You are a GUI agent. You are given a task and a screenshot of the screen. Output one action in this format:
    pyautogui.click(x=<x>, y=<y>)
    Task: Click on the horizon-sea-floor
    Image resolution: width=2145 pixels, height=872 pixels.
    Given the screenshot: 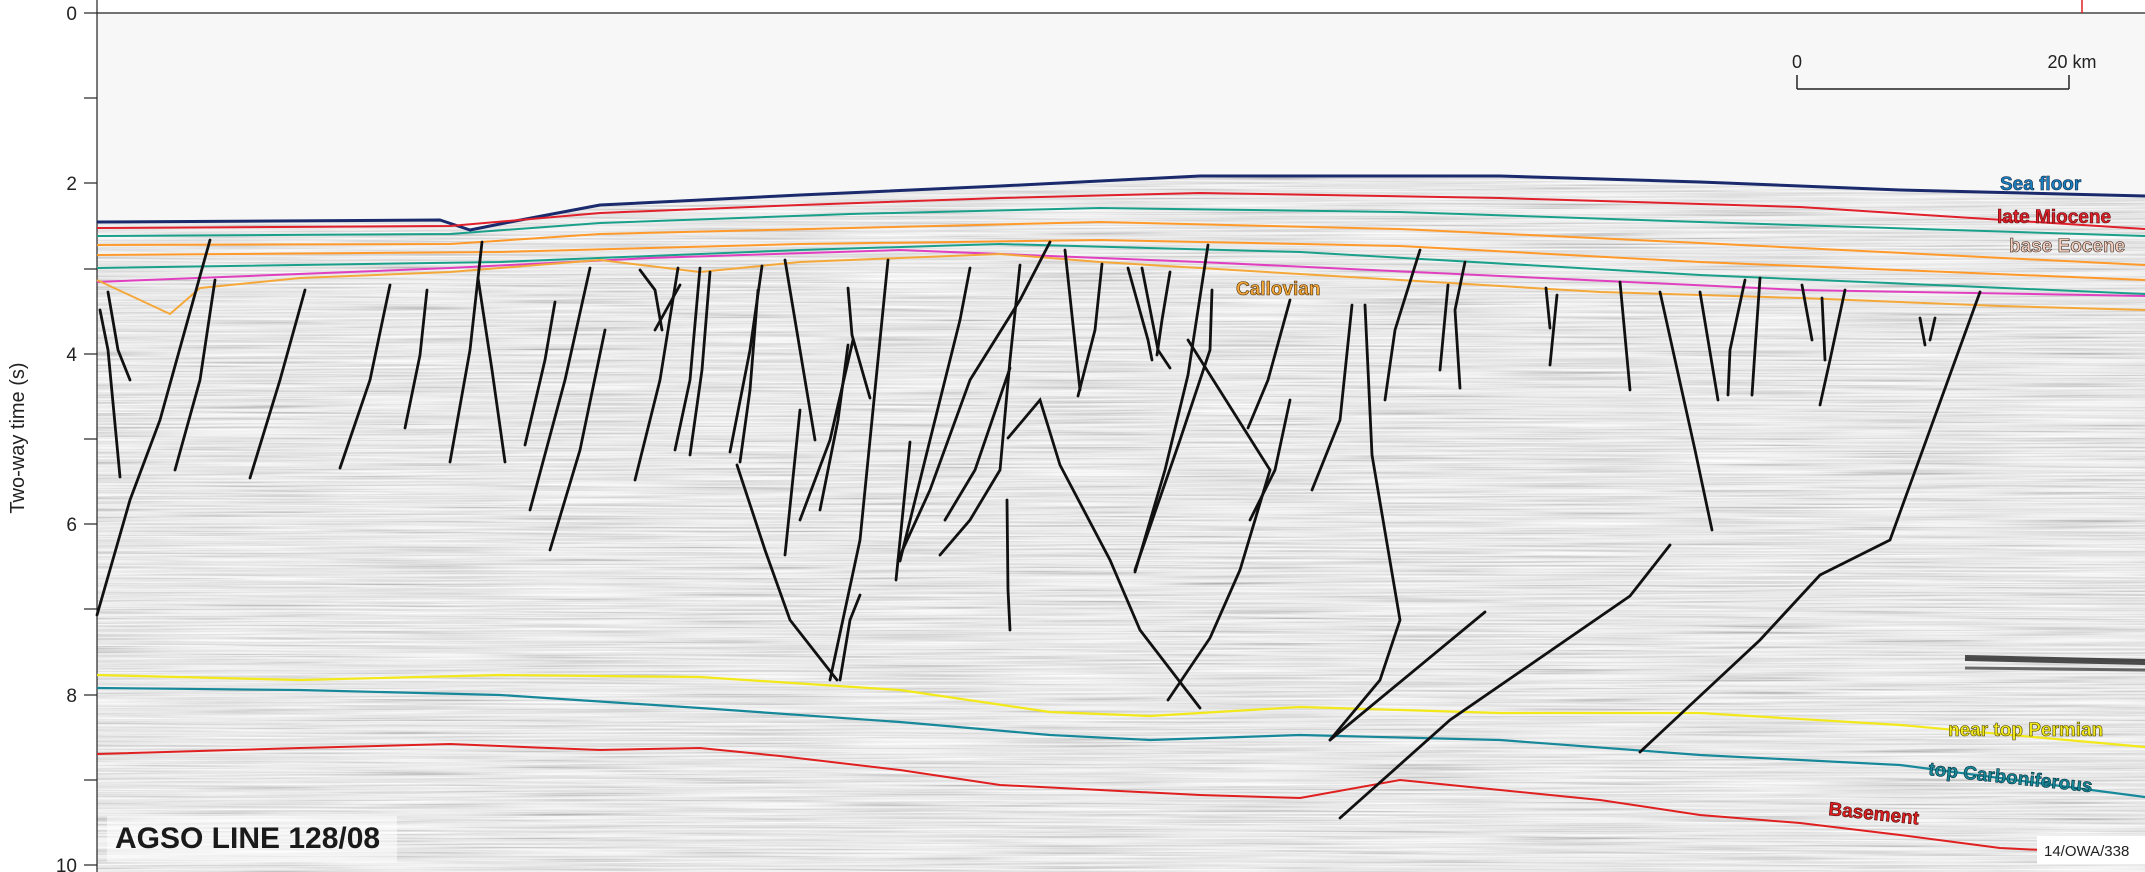 What is the action you would take?
    pyautogui.click(x=1120, y=203)
    